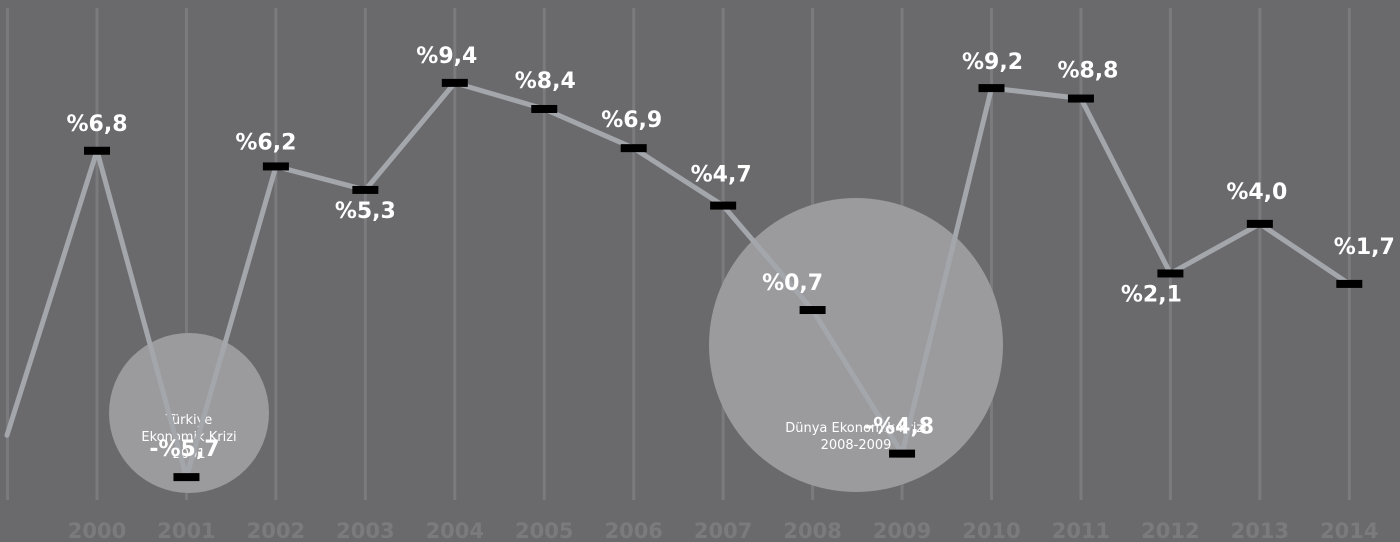 Image resolution: width=1400 pixels, height=542 pixels. I want to click on data-point-2004, so click(454, 82).